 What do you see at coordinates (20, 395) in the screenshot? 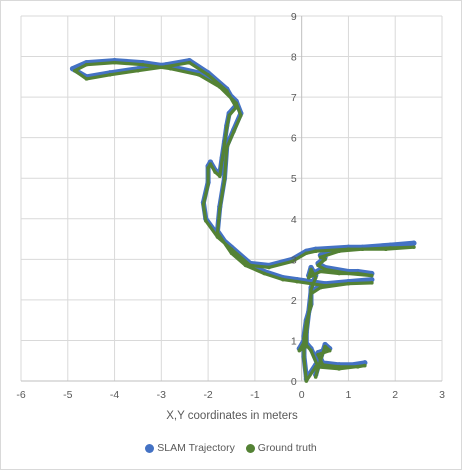
I see `x-tick-label: -6` at bounding box center [20, 395].